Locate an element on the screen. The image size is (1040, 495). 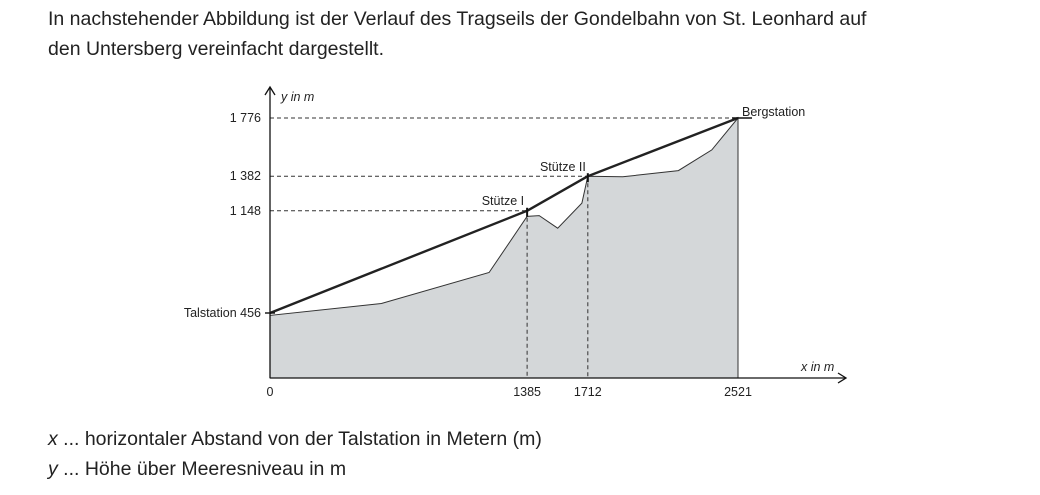
x-tick-label: 1712 is located at coordinates (588, 392).